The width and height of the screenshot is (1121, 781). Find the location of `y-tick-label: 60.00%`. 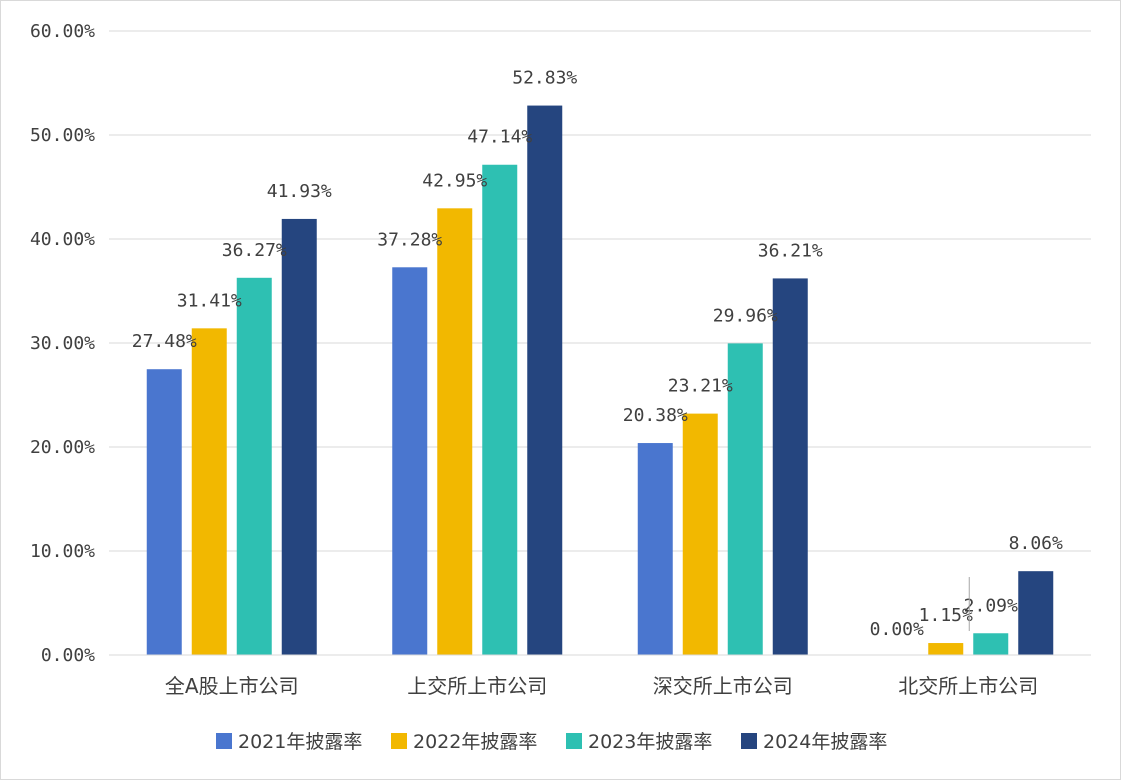

y-tick-label: 60.00% is located at coordinates (62, 31).